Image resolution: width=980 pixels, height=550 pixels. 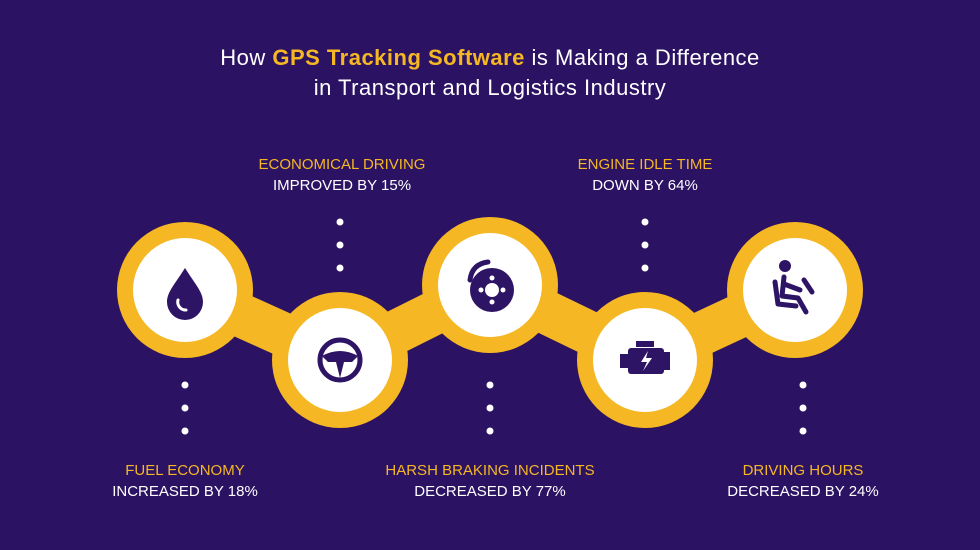 What do you see at coordinates (646, 57) in the screenshot?
I see `title-rest: is Making a Difference` at bounding box center [646, 57].